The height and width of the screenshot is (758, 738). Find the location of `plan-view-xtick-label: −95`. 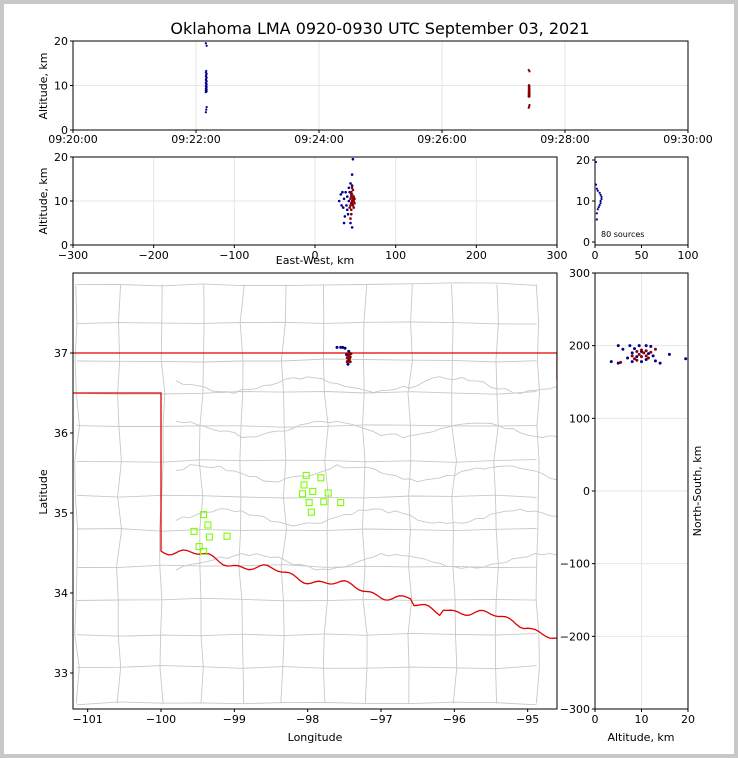

plan-view-xtick-label: −95 is located at coordinates (527, 719).